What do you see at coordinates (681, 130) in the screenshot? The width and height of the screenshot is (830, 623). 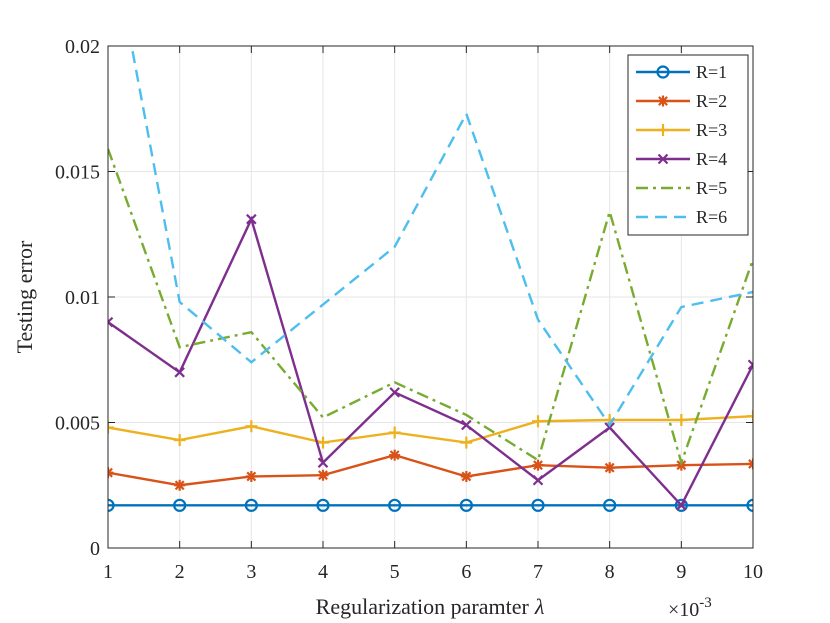 I see `legend-item: R=3` at bounding box center [681, 130].